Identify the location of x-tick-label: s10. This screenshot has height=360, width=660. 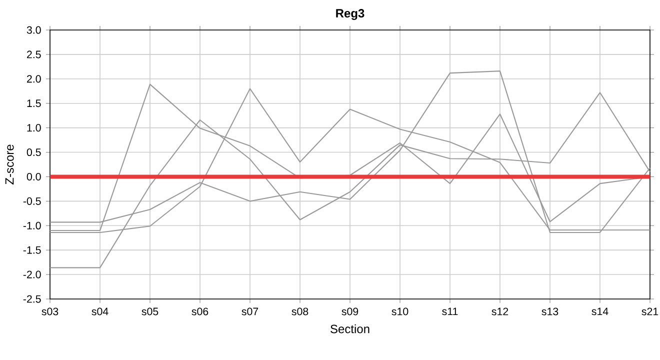
(400, 312).